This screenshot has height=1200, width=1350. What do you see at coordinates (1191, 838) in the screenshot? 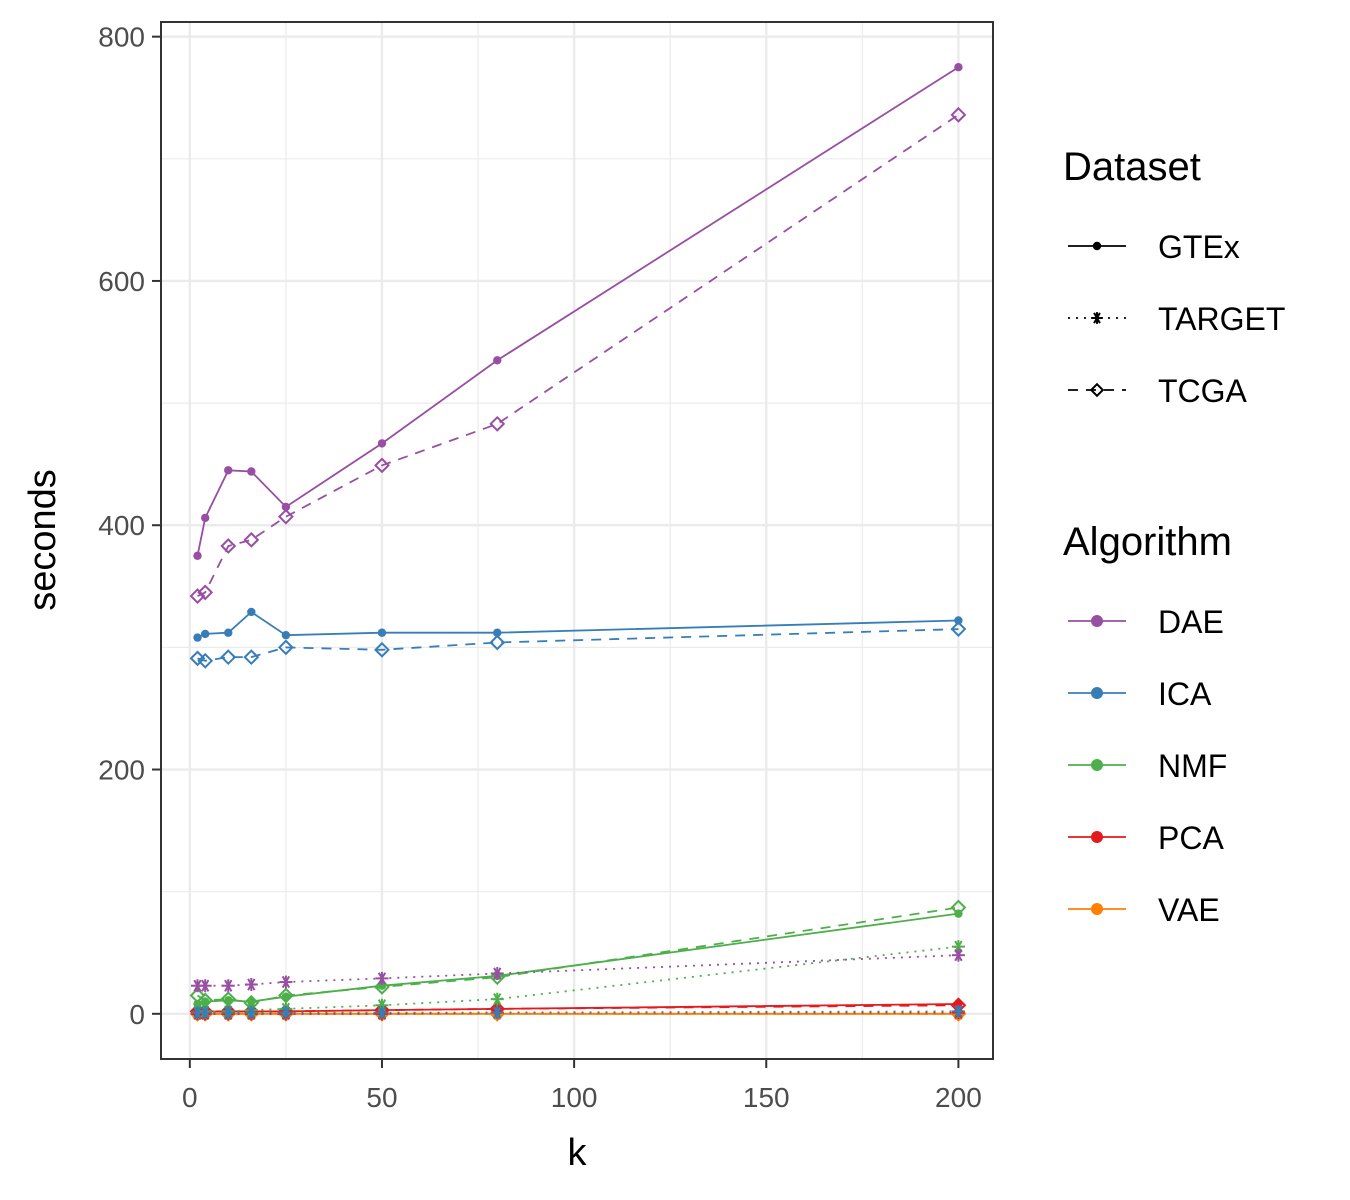
I see `legend-algorithm-label: PCA` at bounding box center [1191, 838].